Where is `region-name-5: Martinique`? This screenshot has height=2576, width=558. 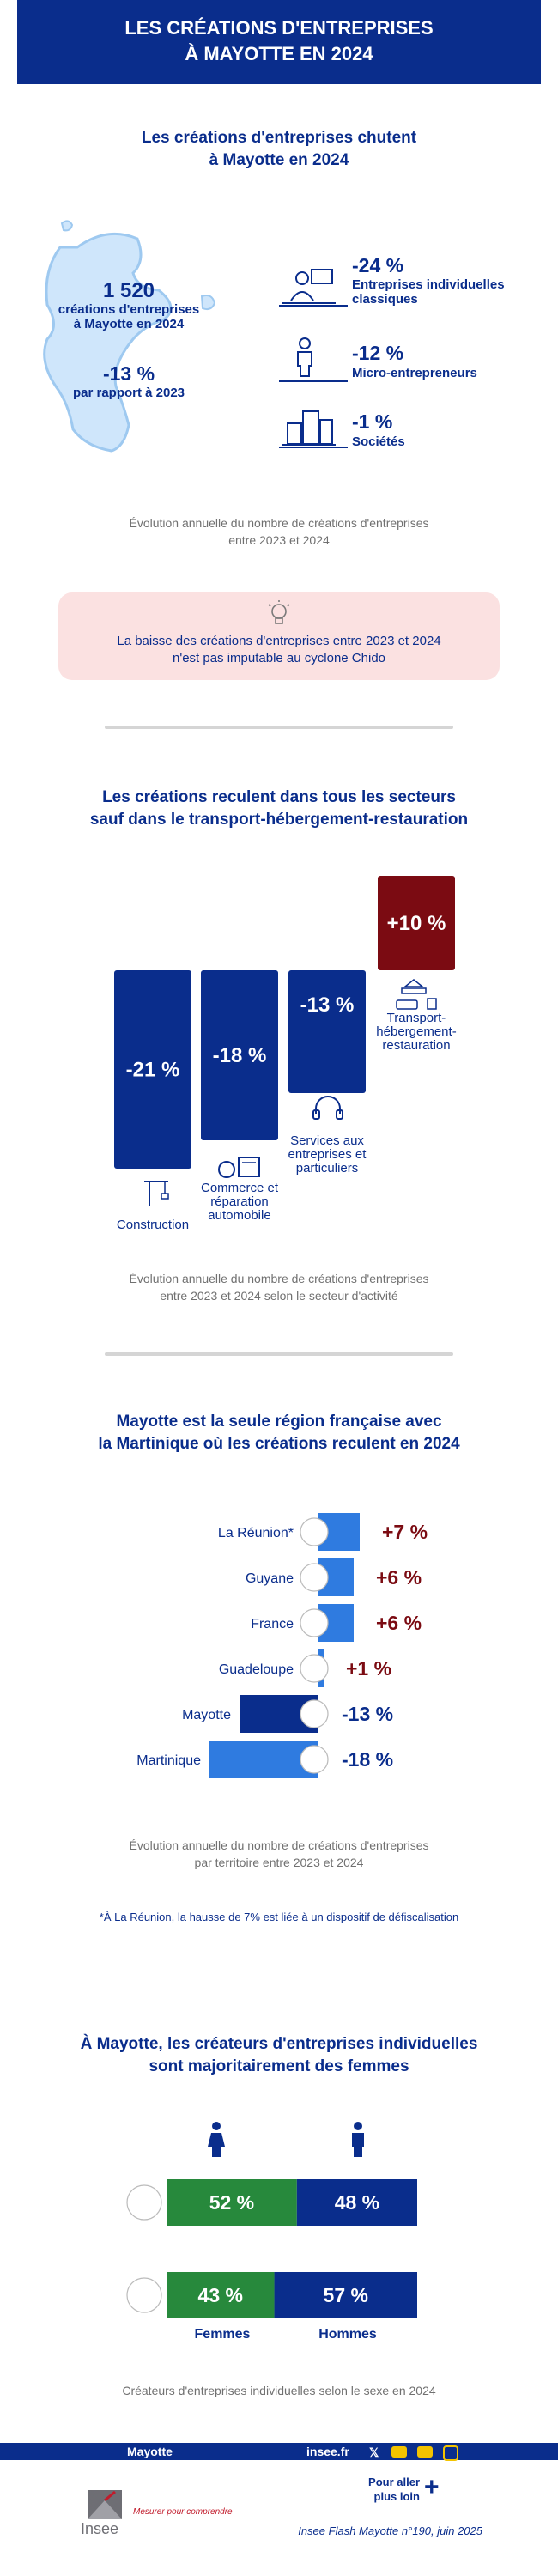 region-name-5: Martinique is located at coordinates (169, 1761).